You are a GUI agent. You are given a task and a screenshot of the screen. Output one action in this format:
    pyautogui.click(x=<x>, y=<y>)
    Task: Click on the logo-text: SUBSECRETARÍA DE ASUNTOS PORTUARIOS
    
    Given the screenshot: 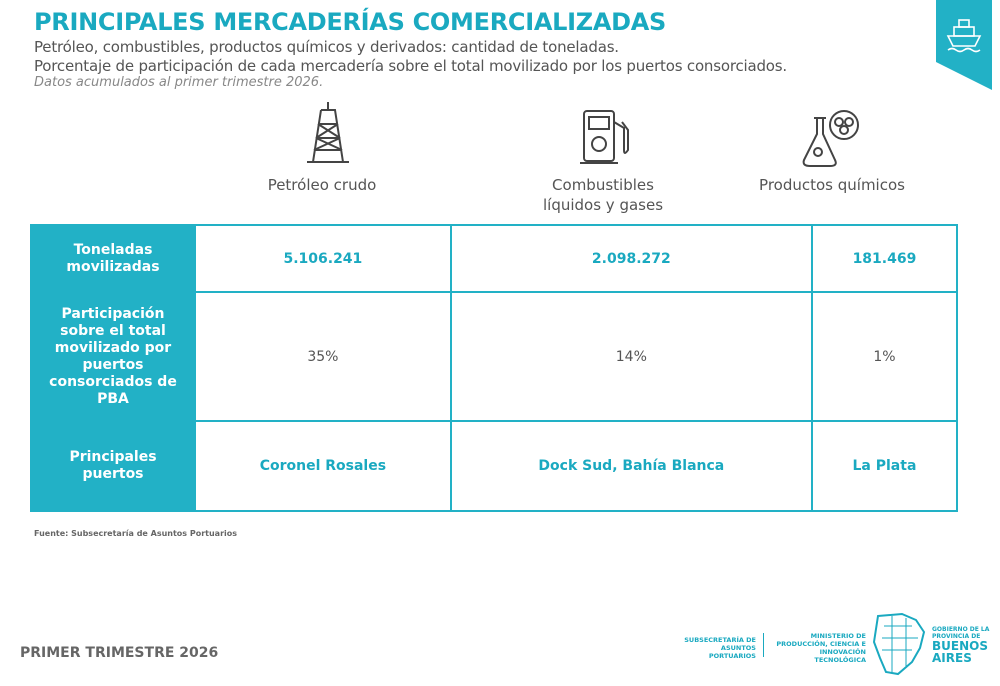 What is the action you would take?
    pyautogui.click(x=720, y=648)
    